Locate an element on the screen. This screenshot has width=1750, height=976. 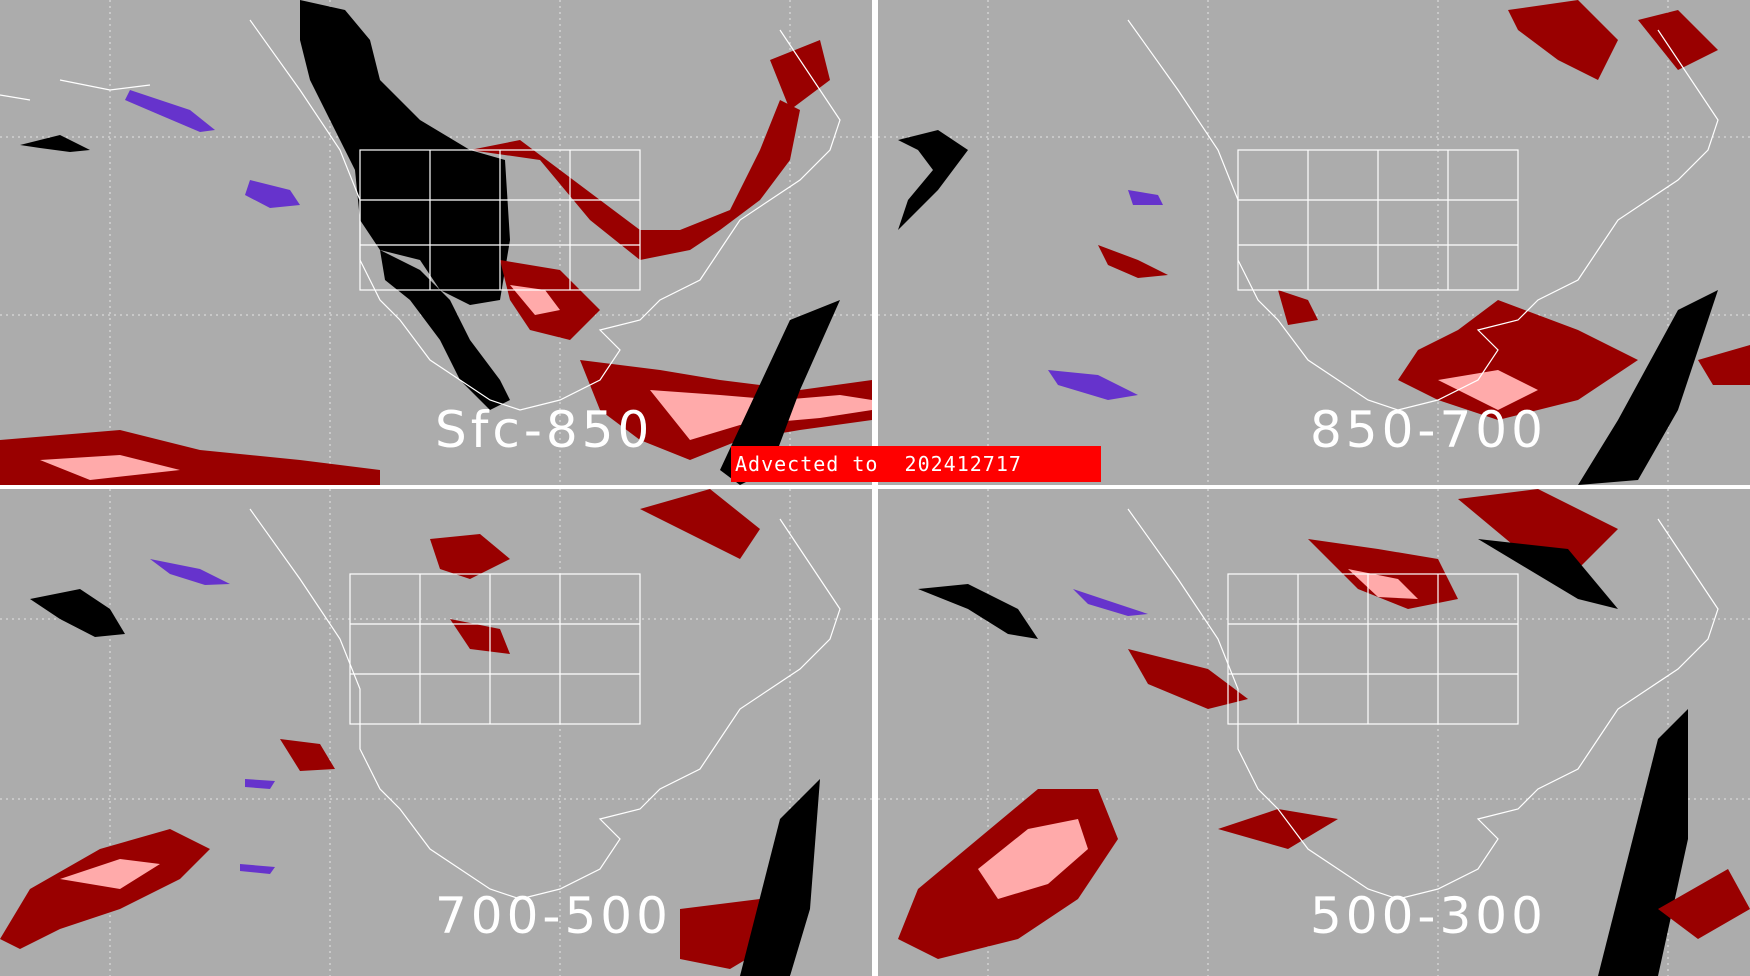
layer-label-sfc-850: Sfc-850 is located at coordinates (544, 430).